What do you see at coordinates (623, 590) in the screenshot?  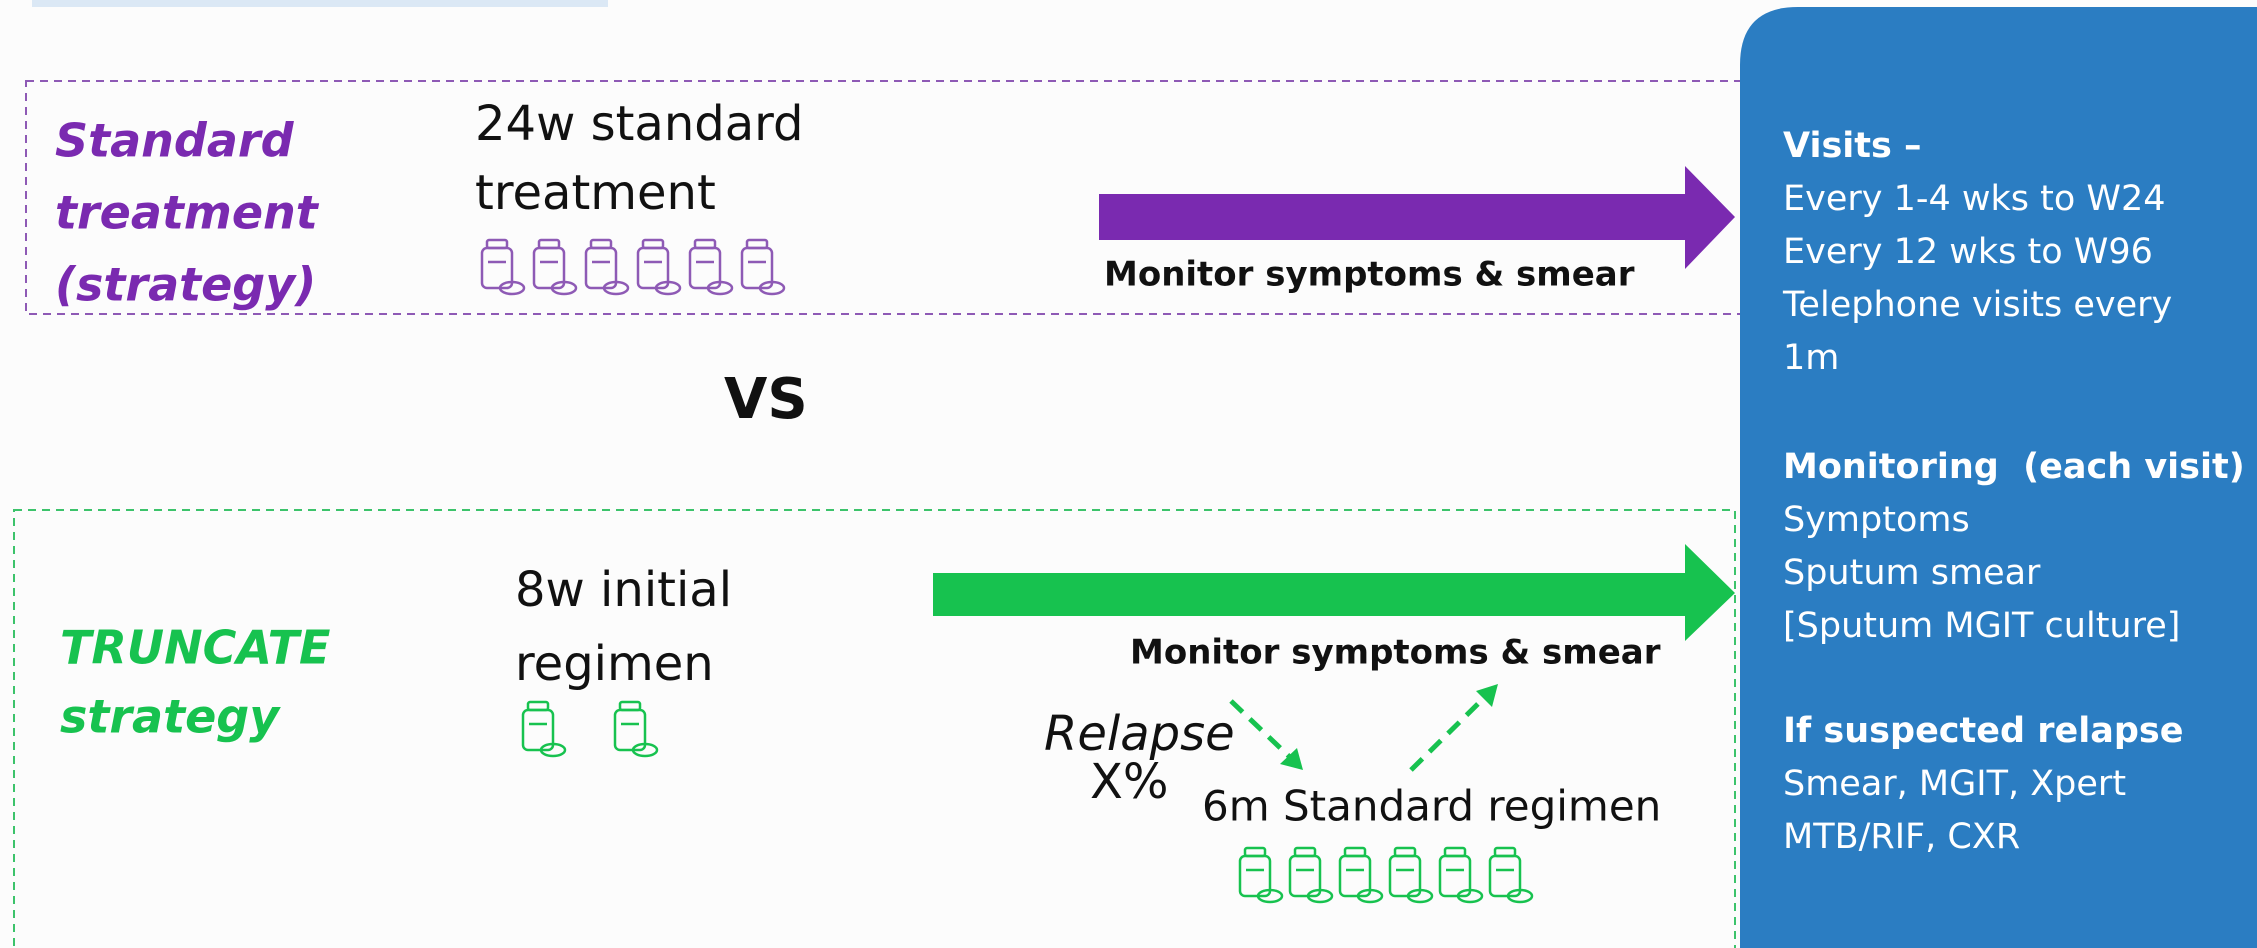 I see `regimen: 8w initial` at bounding box center [623, 590].